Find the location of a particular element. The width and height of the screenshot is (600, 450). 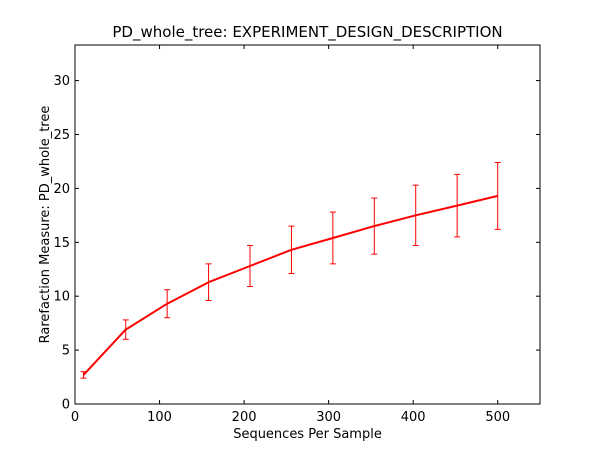

y-tick-label: 0 is located at coordinates (66, 405).